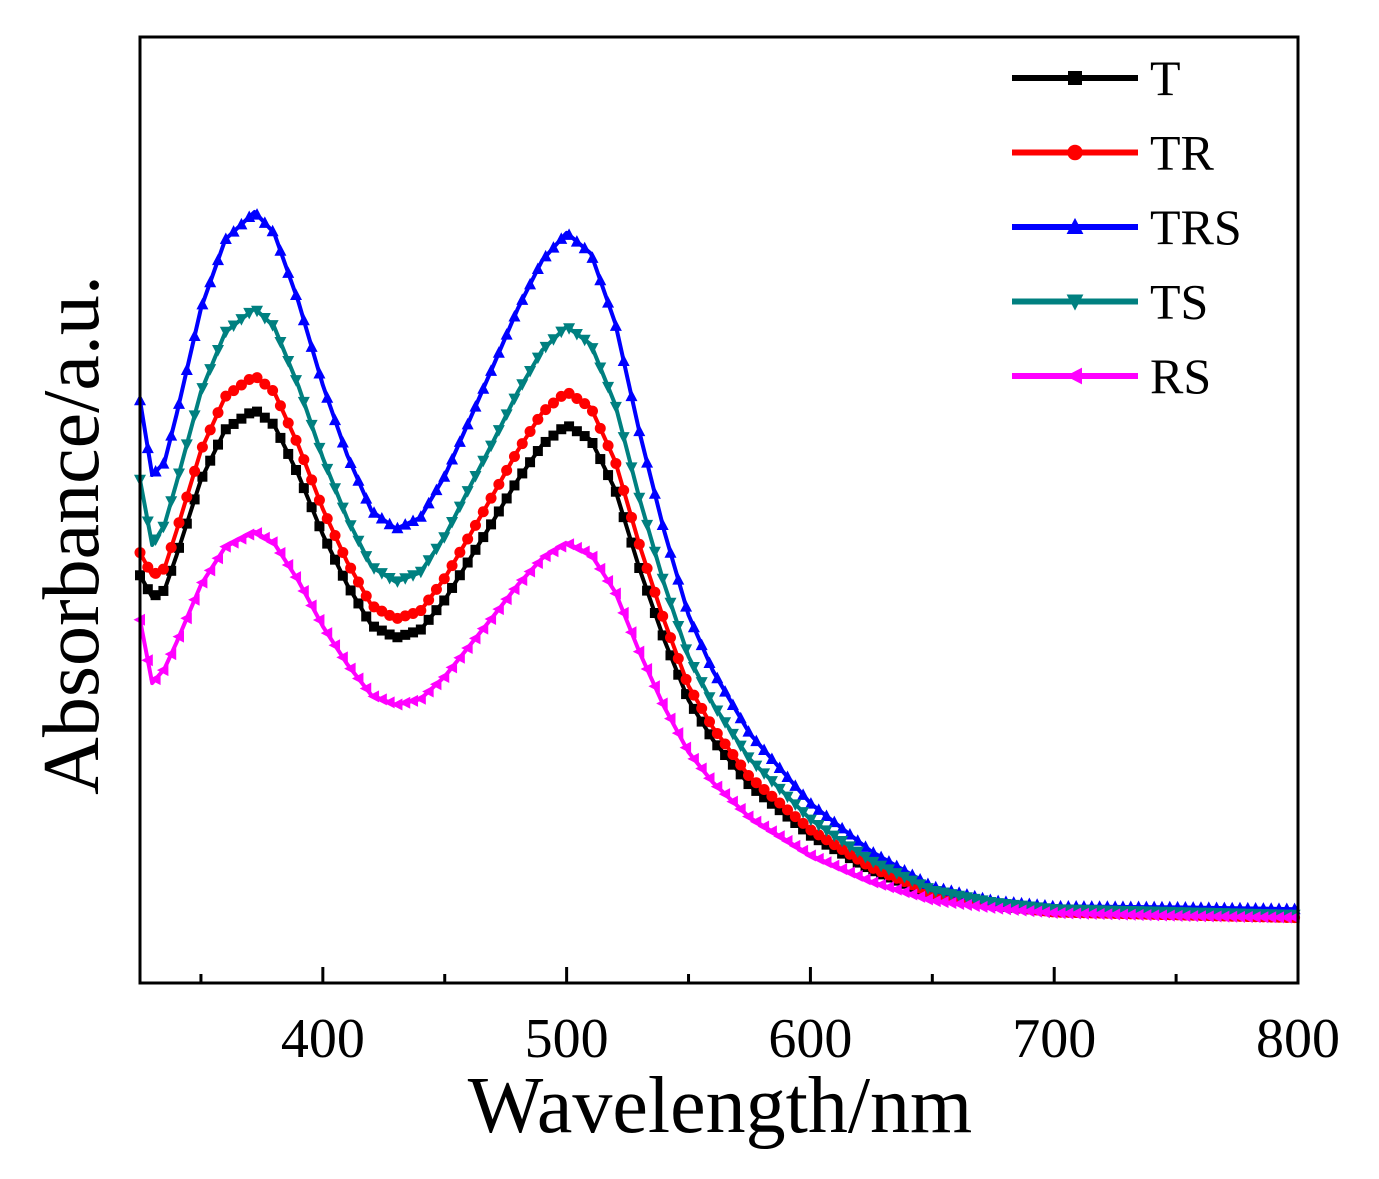 The height and width of the screenshot is (1179, 1379). What do you see at coordinates (1180, 376) in the screenshot?
I see `legend-label: RS` at bounding box center [1180, 376].